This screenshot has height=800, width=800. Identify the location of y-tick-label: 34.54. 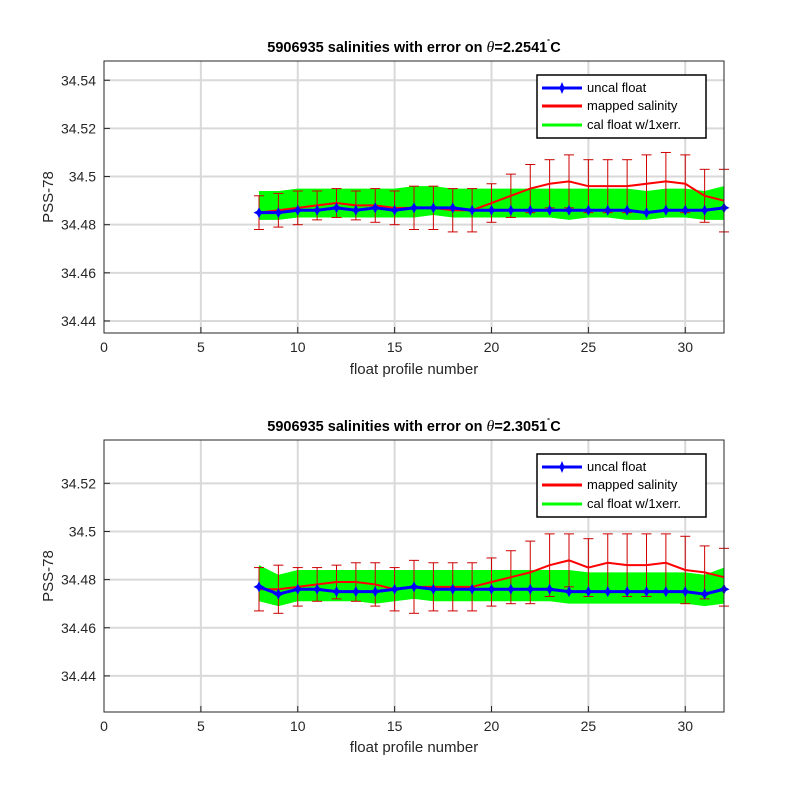
(78, 80).